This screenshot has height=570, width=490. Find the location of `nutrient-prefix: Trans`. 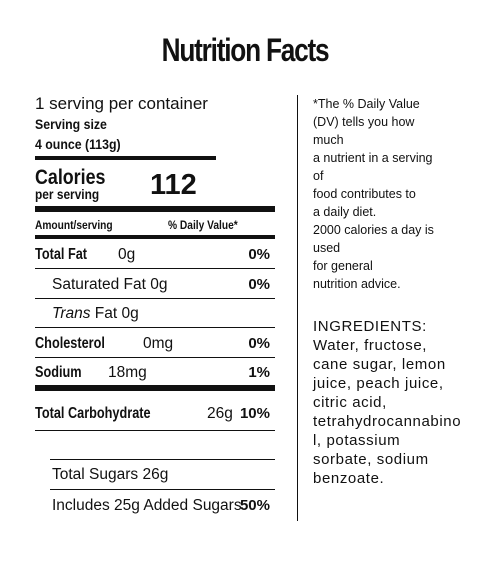

nutrient-prefix: Trans is located at coordinates (71, 313).